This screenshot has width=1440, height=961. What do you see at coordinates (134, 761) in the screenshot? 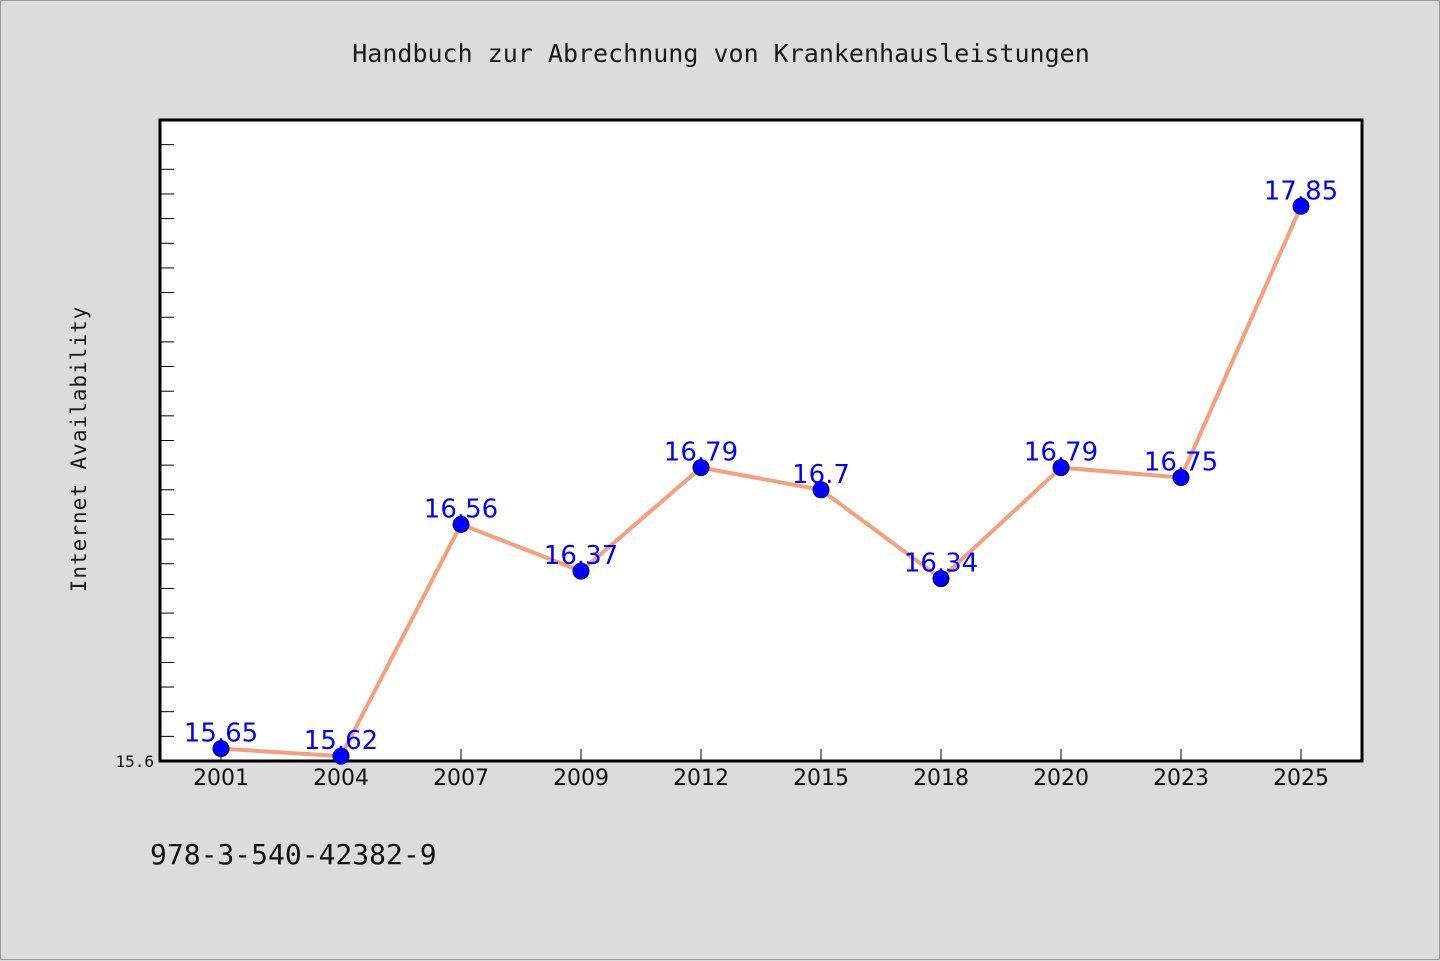
I see `y-tick-label: 15.6` at bounding box center [134, 761].